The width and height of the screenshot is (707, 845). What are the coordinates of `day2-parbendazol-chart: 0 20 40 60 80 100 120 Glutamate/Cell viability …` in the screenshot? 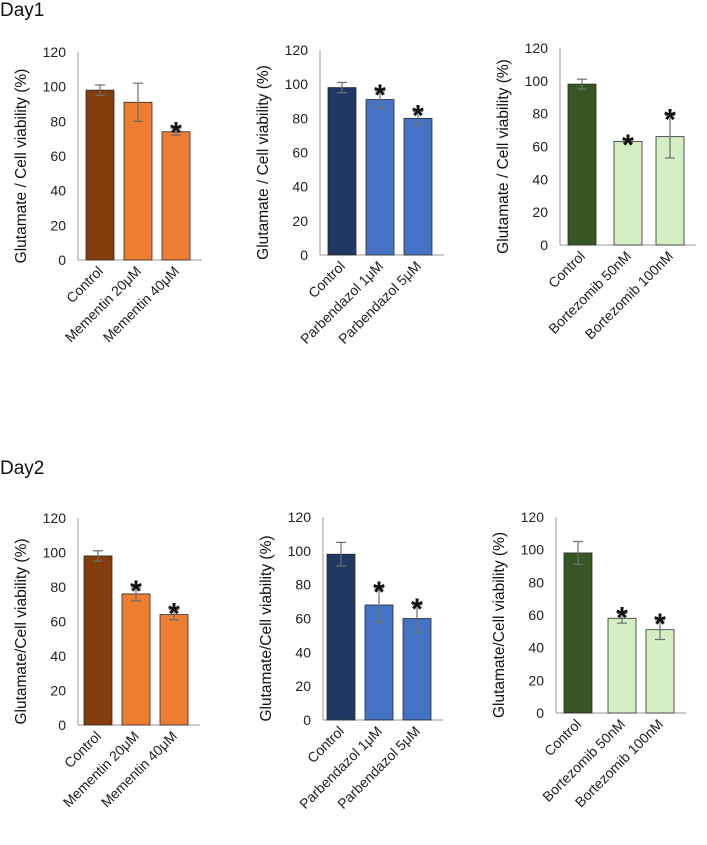 It's located at (350, 660).